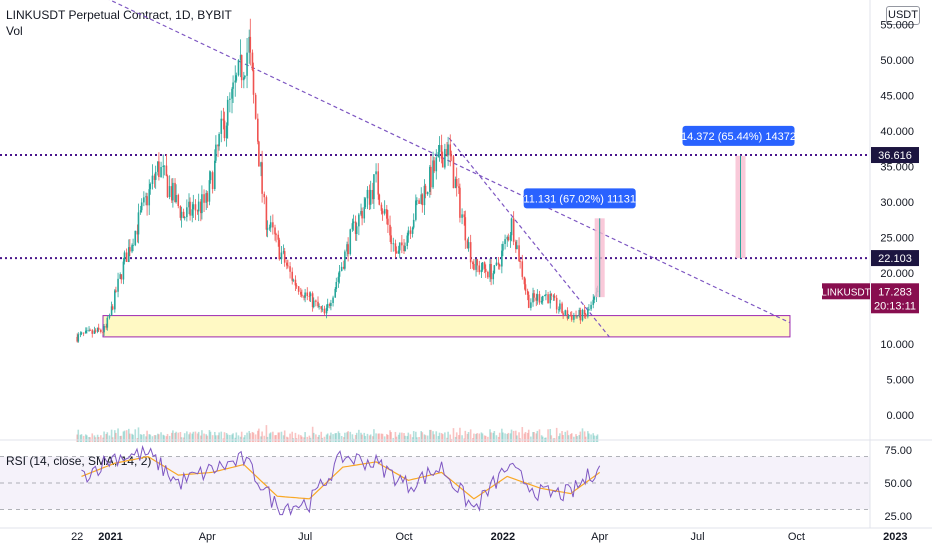  What do you see at coordinates (903, 15) in the screenshot?
I see `currency-button: USDT` at bounding box center [903, 15].